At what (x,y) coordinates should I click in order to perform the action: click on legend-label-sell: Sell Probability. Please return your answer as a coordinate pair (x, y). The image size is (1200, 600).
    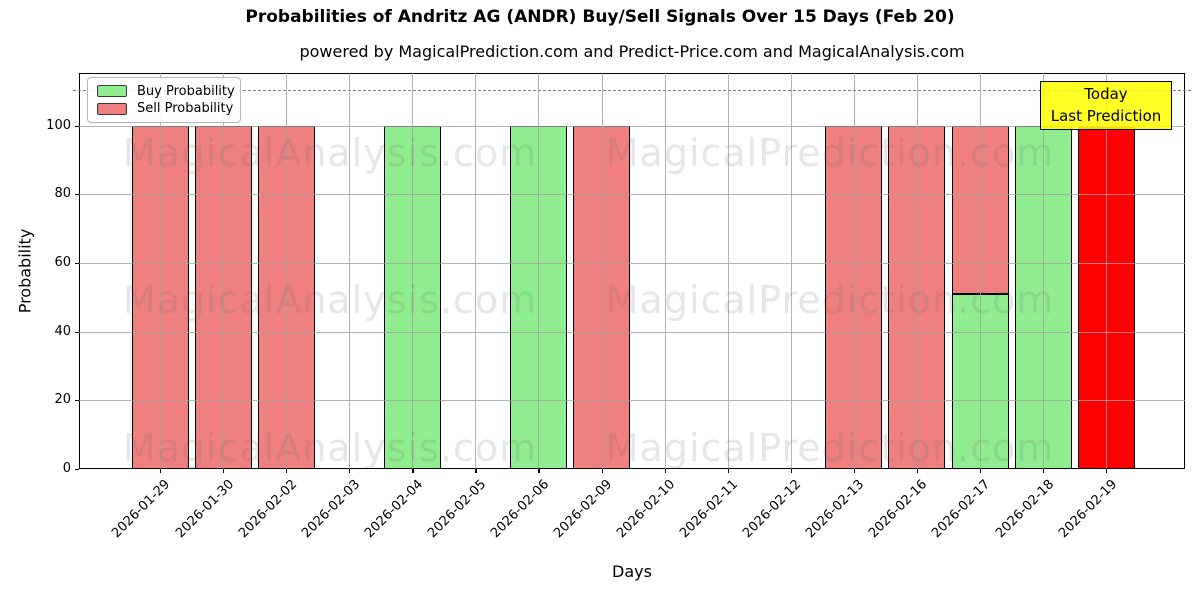
    Looking at the image, I should click on (185, 109).